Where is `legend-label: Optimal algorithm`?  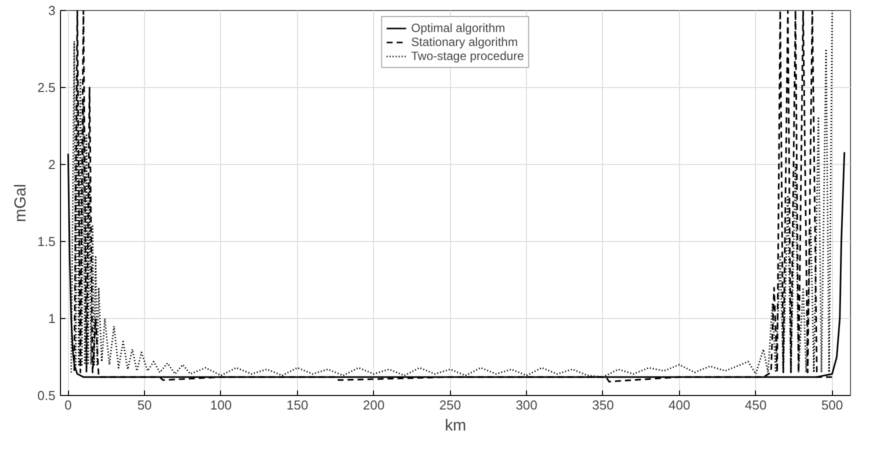
legend-label: Optimal algorithm is located at coordinates (458, 28).